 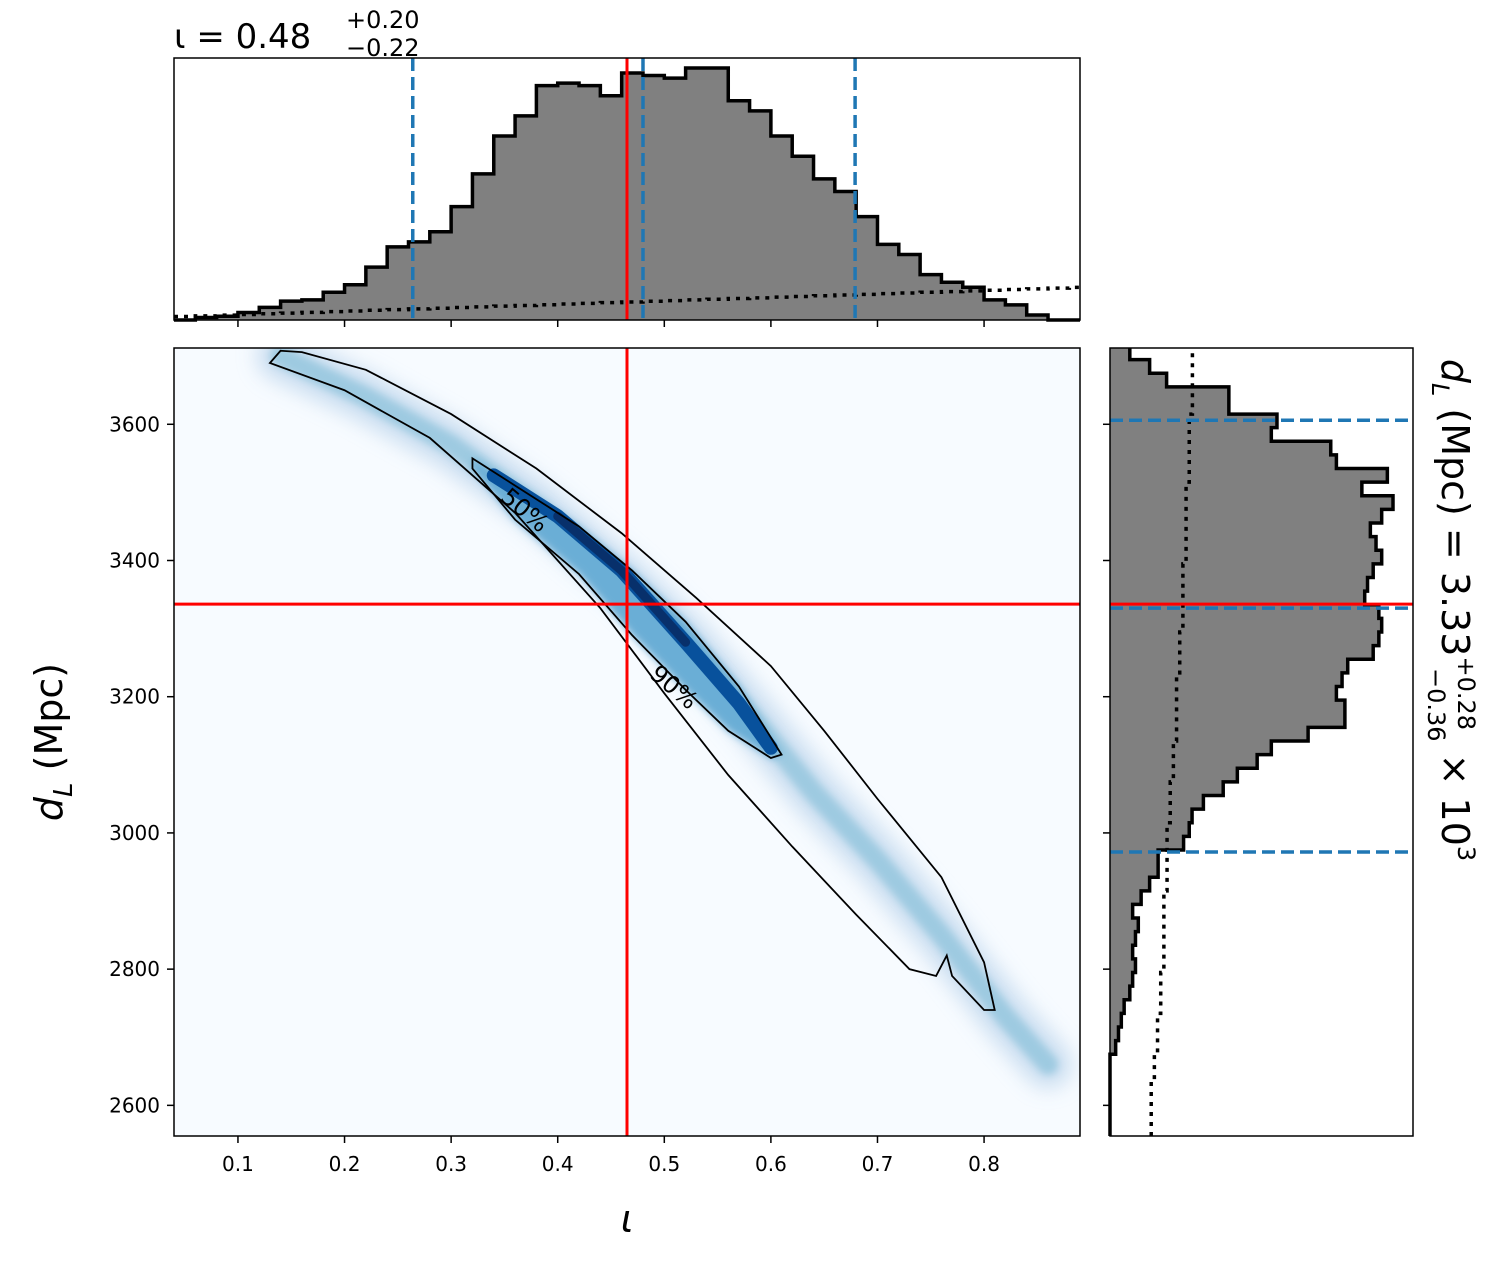 What do you see at coordinates (1440, 389) in the screenshot?
I see `right-label-sub: L` at bounding box center [1440, 389].